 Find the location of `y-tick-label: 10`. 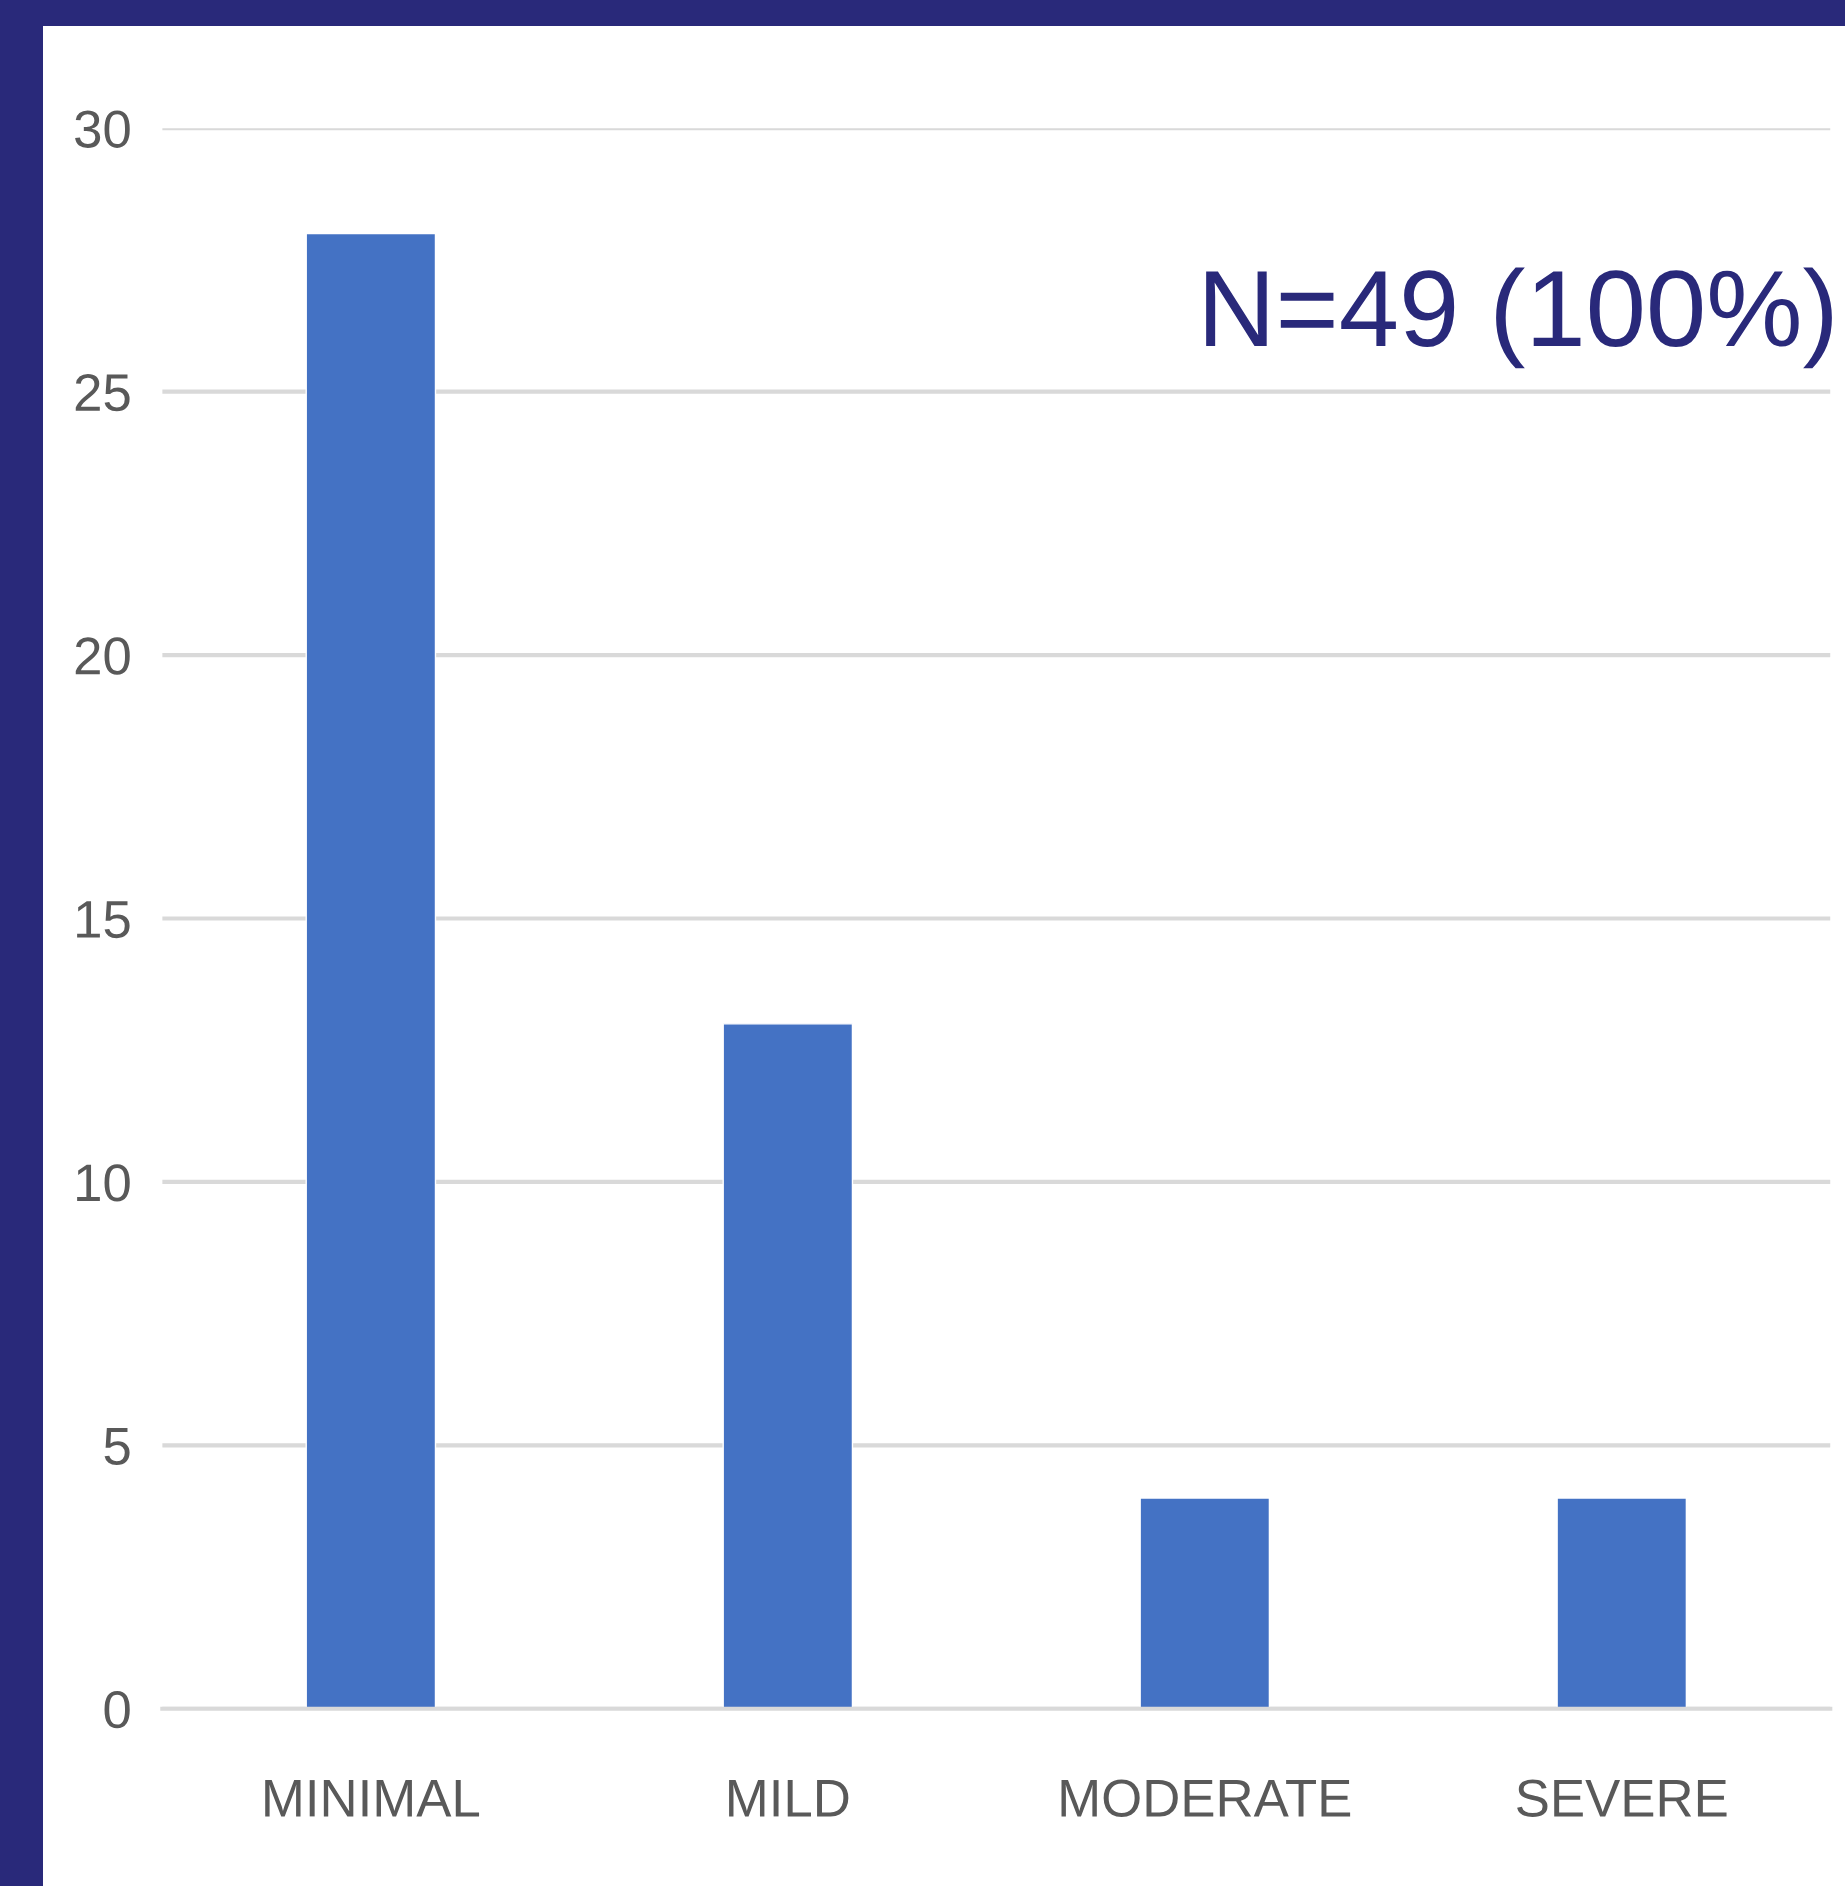

y-tick-label: 10 is located at coordinates (103, 1183).